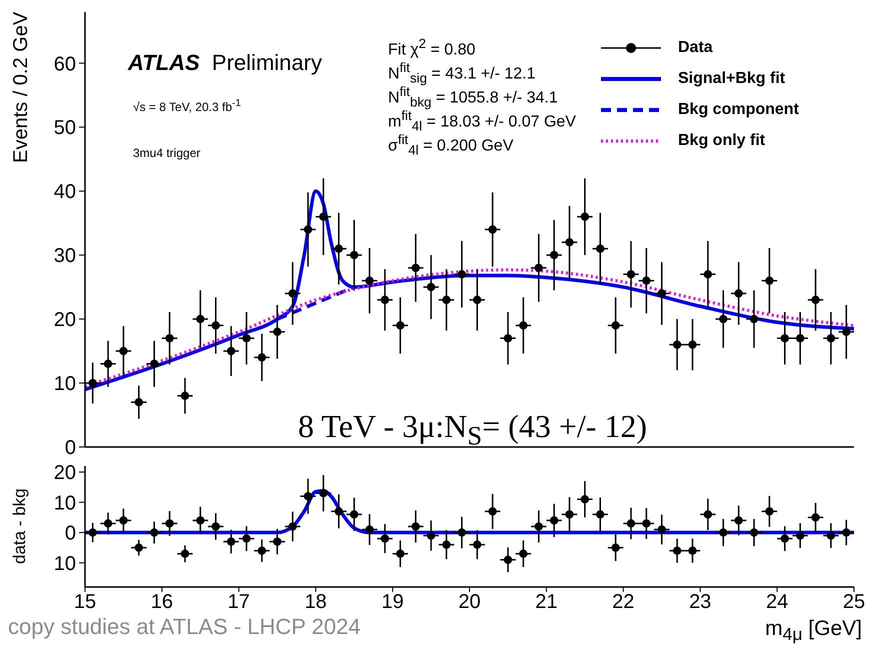 Image resolution: width=875 pixels, height=670 pixels. I want to click on legend-label: Signal+Bkg fit, so click(732, 79).